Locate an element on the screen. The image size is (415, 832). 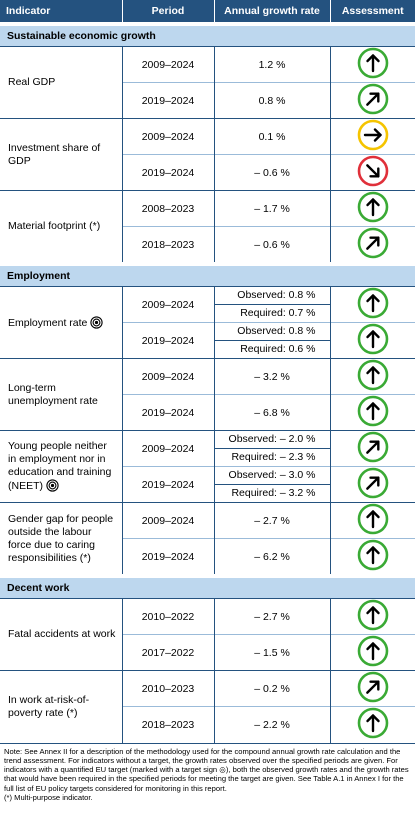
indicator-name: Real GDP is located at coordinates (32, 82).